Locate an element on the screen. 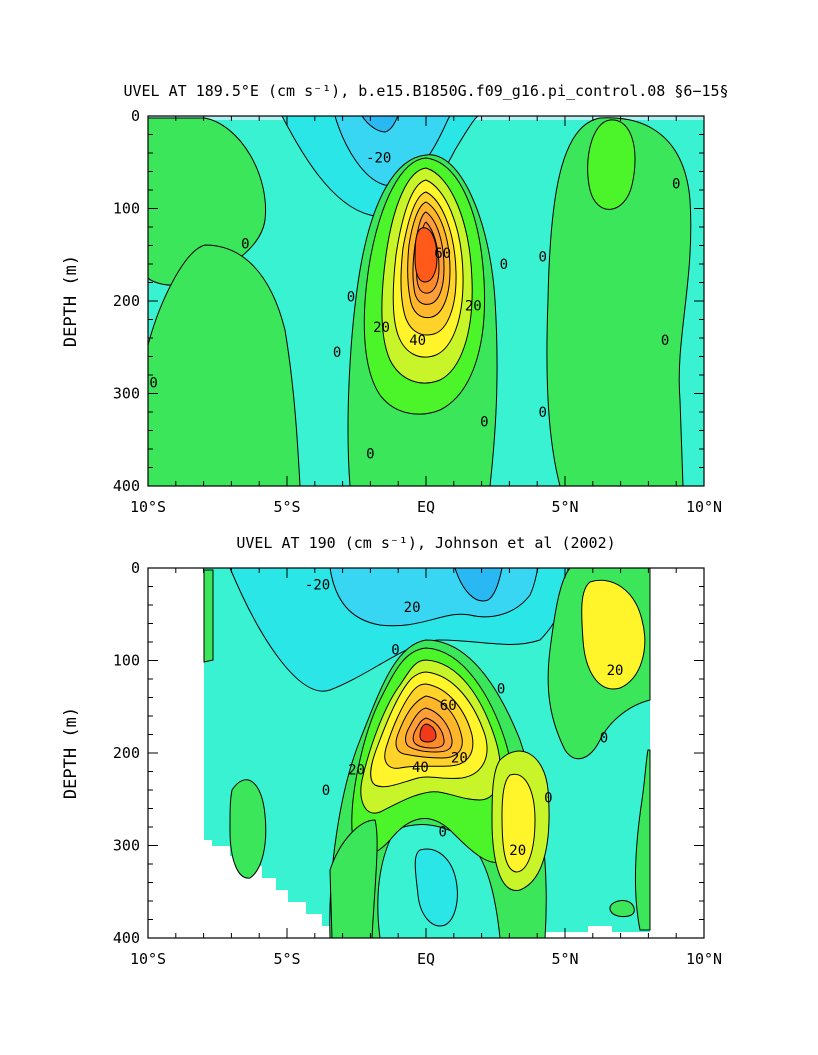  panel-2-x-tick-labels: 10°S 5°S EQ 5°N 10°N is located at coordinates (426, 959).